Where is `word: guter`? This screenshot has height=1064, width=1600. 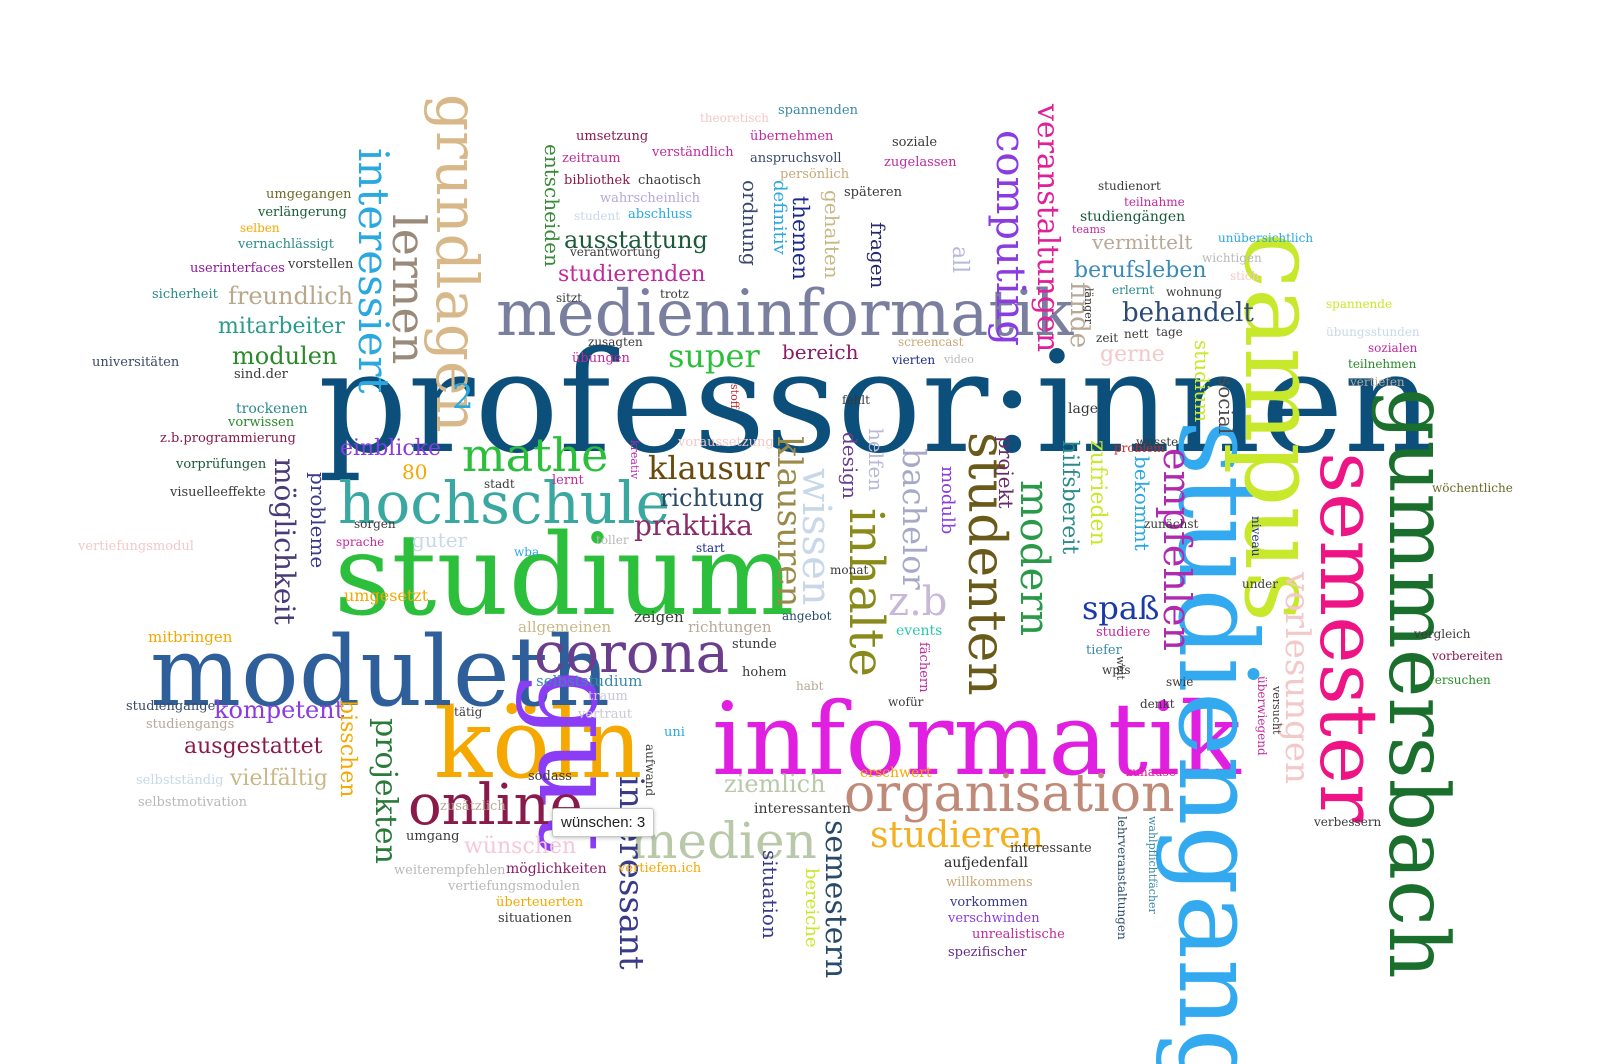 word: guter is located at coordinates (440, 540).